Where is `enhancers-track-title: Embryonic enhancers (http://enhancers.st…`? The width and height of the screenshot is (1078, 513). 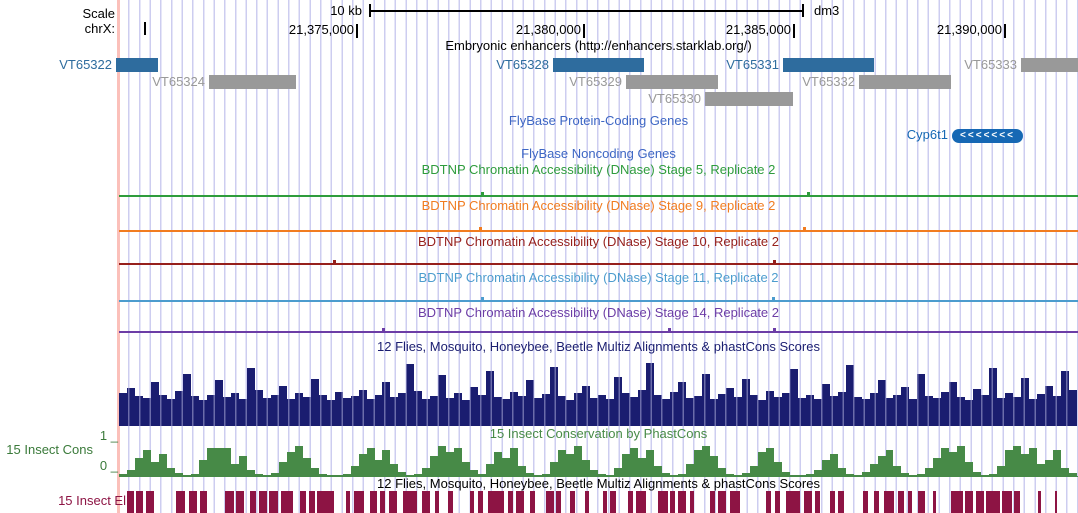
enhancers-track-title: Embryonic enhancers (http://enhancers.st… is located at coordinates (598, 45).